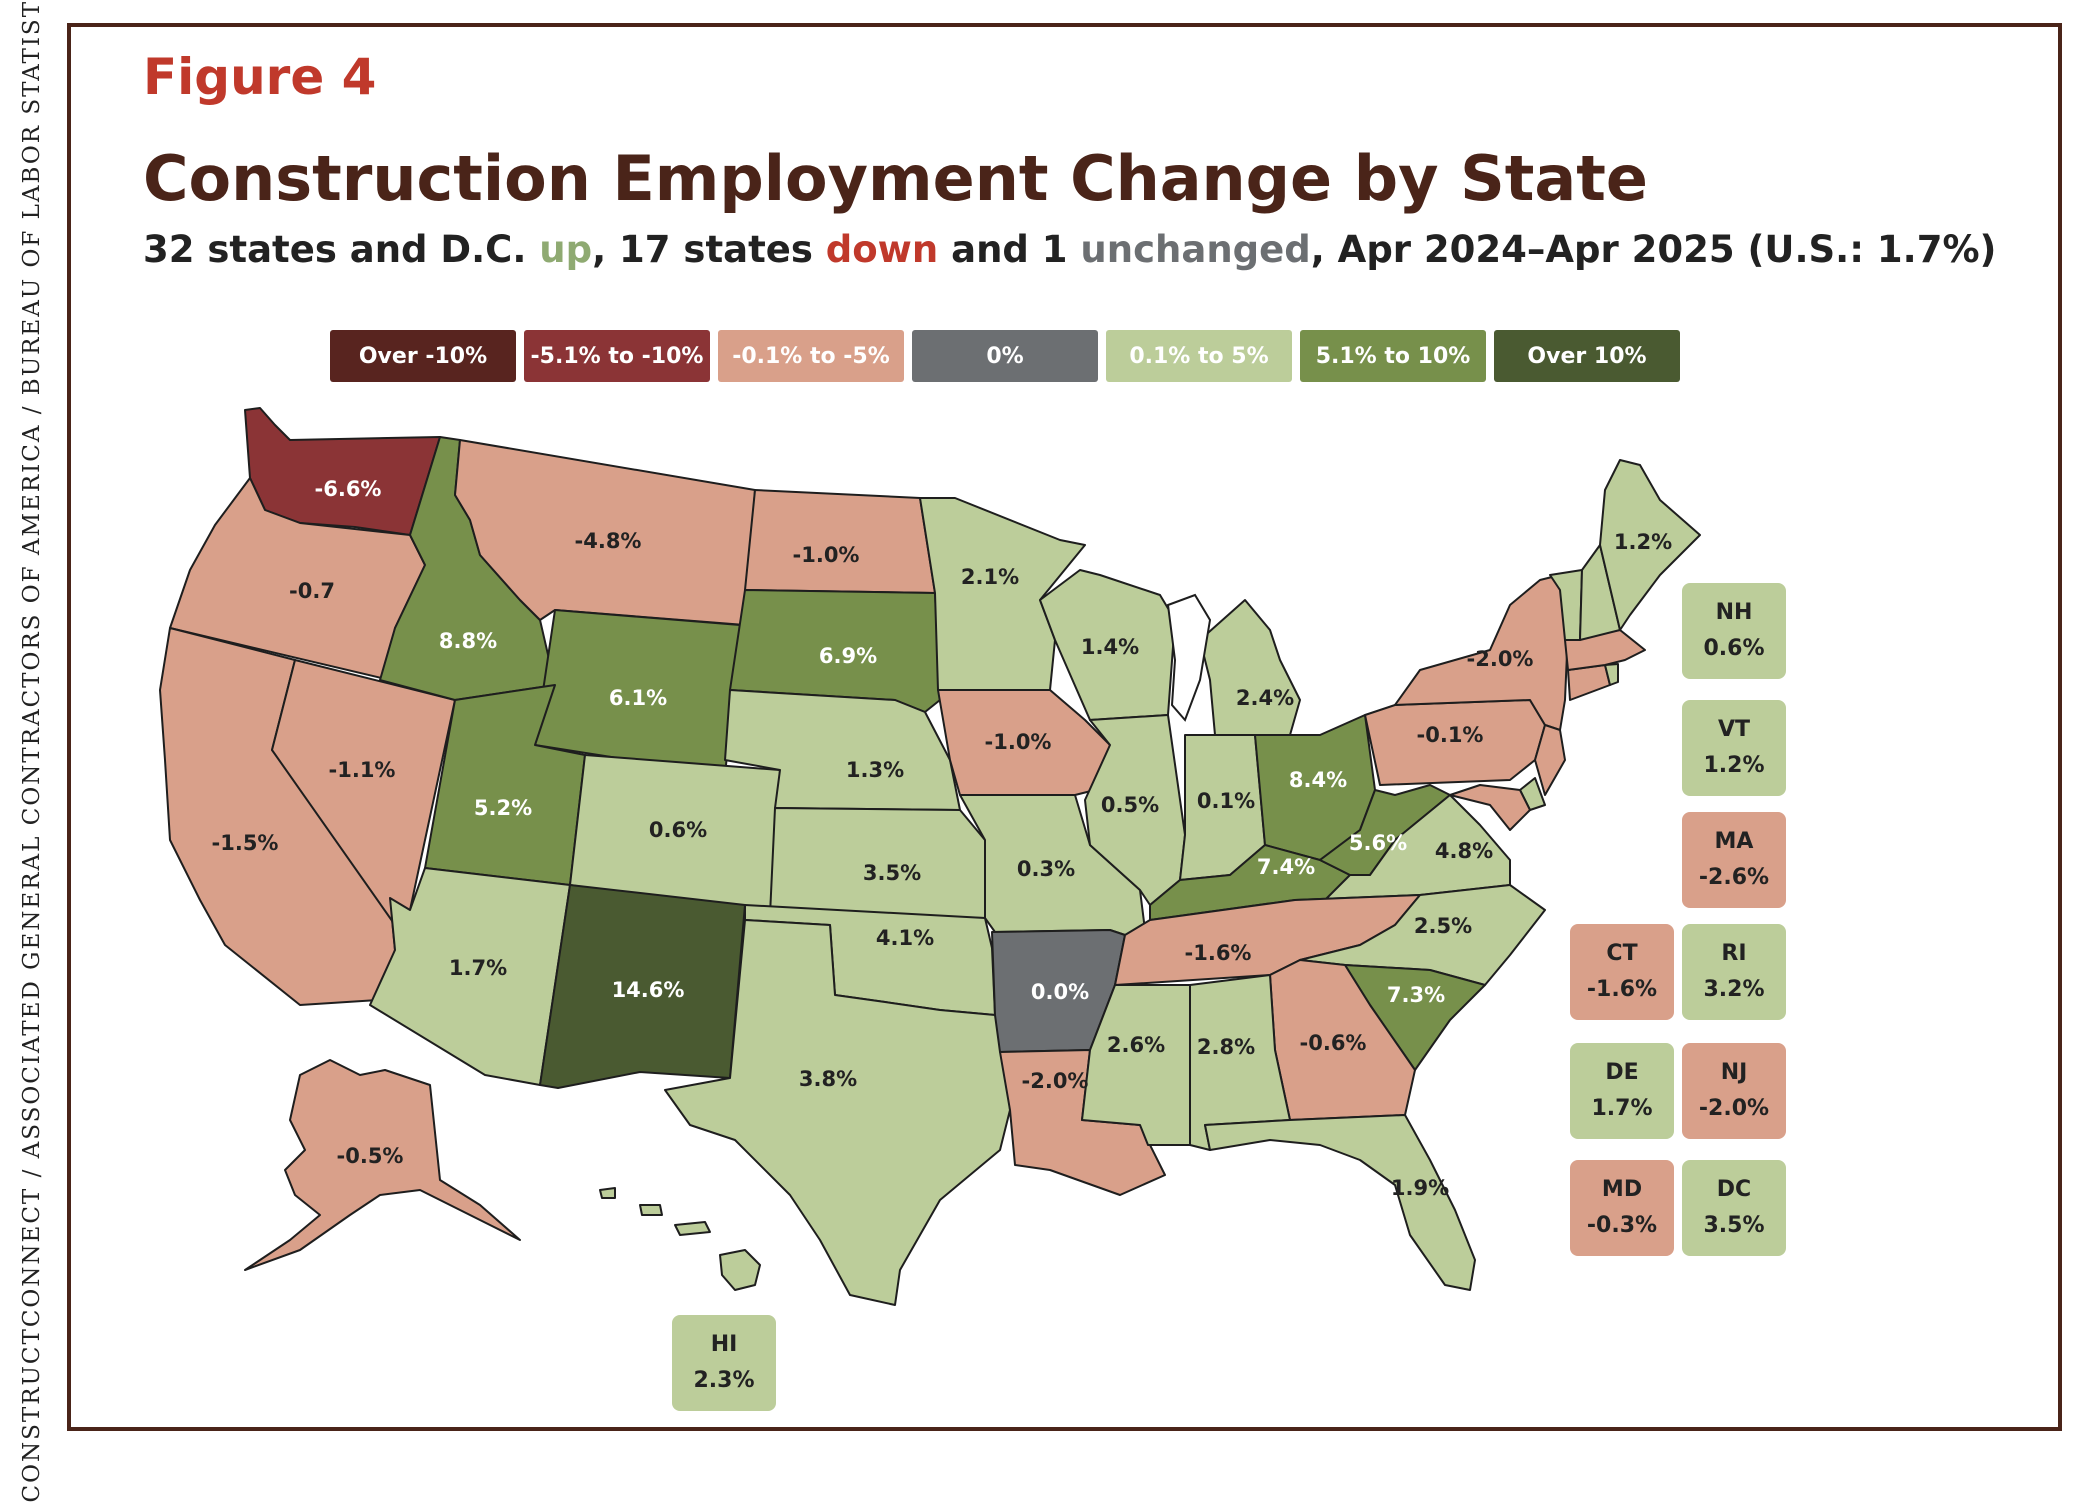 This screenshot has width=2088, height=1502. Describe the element at coordinates (1136, 1065) in the screenshot. I see `state-MS` at that location.